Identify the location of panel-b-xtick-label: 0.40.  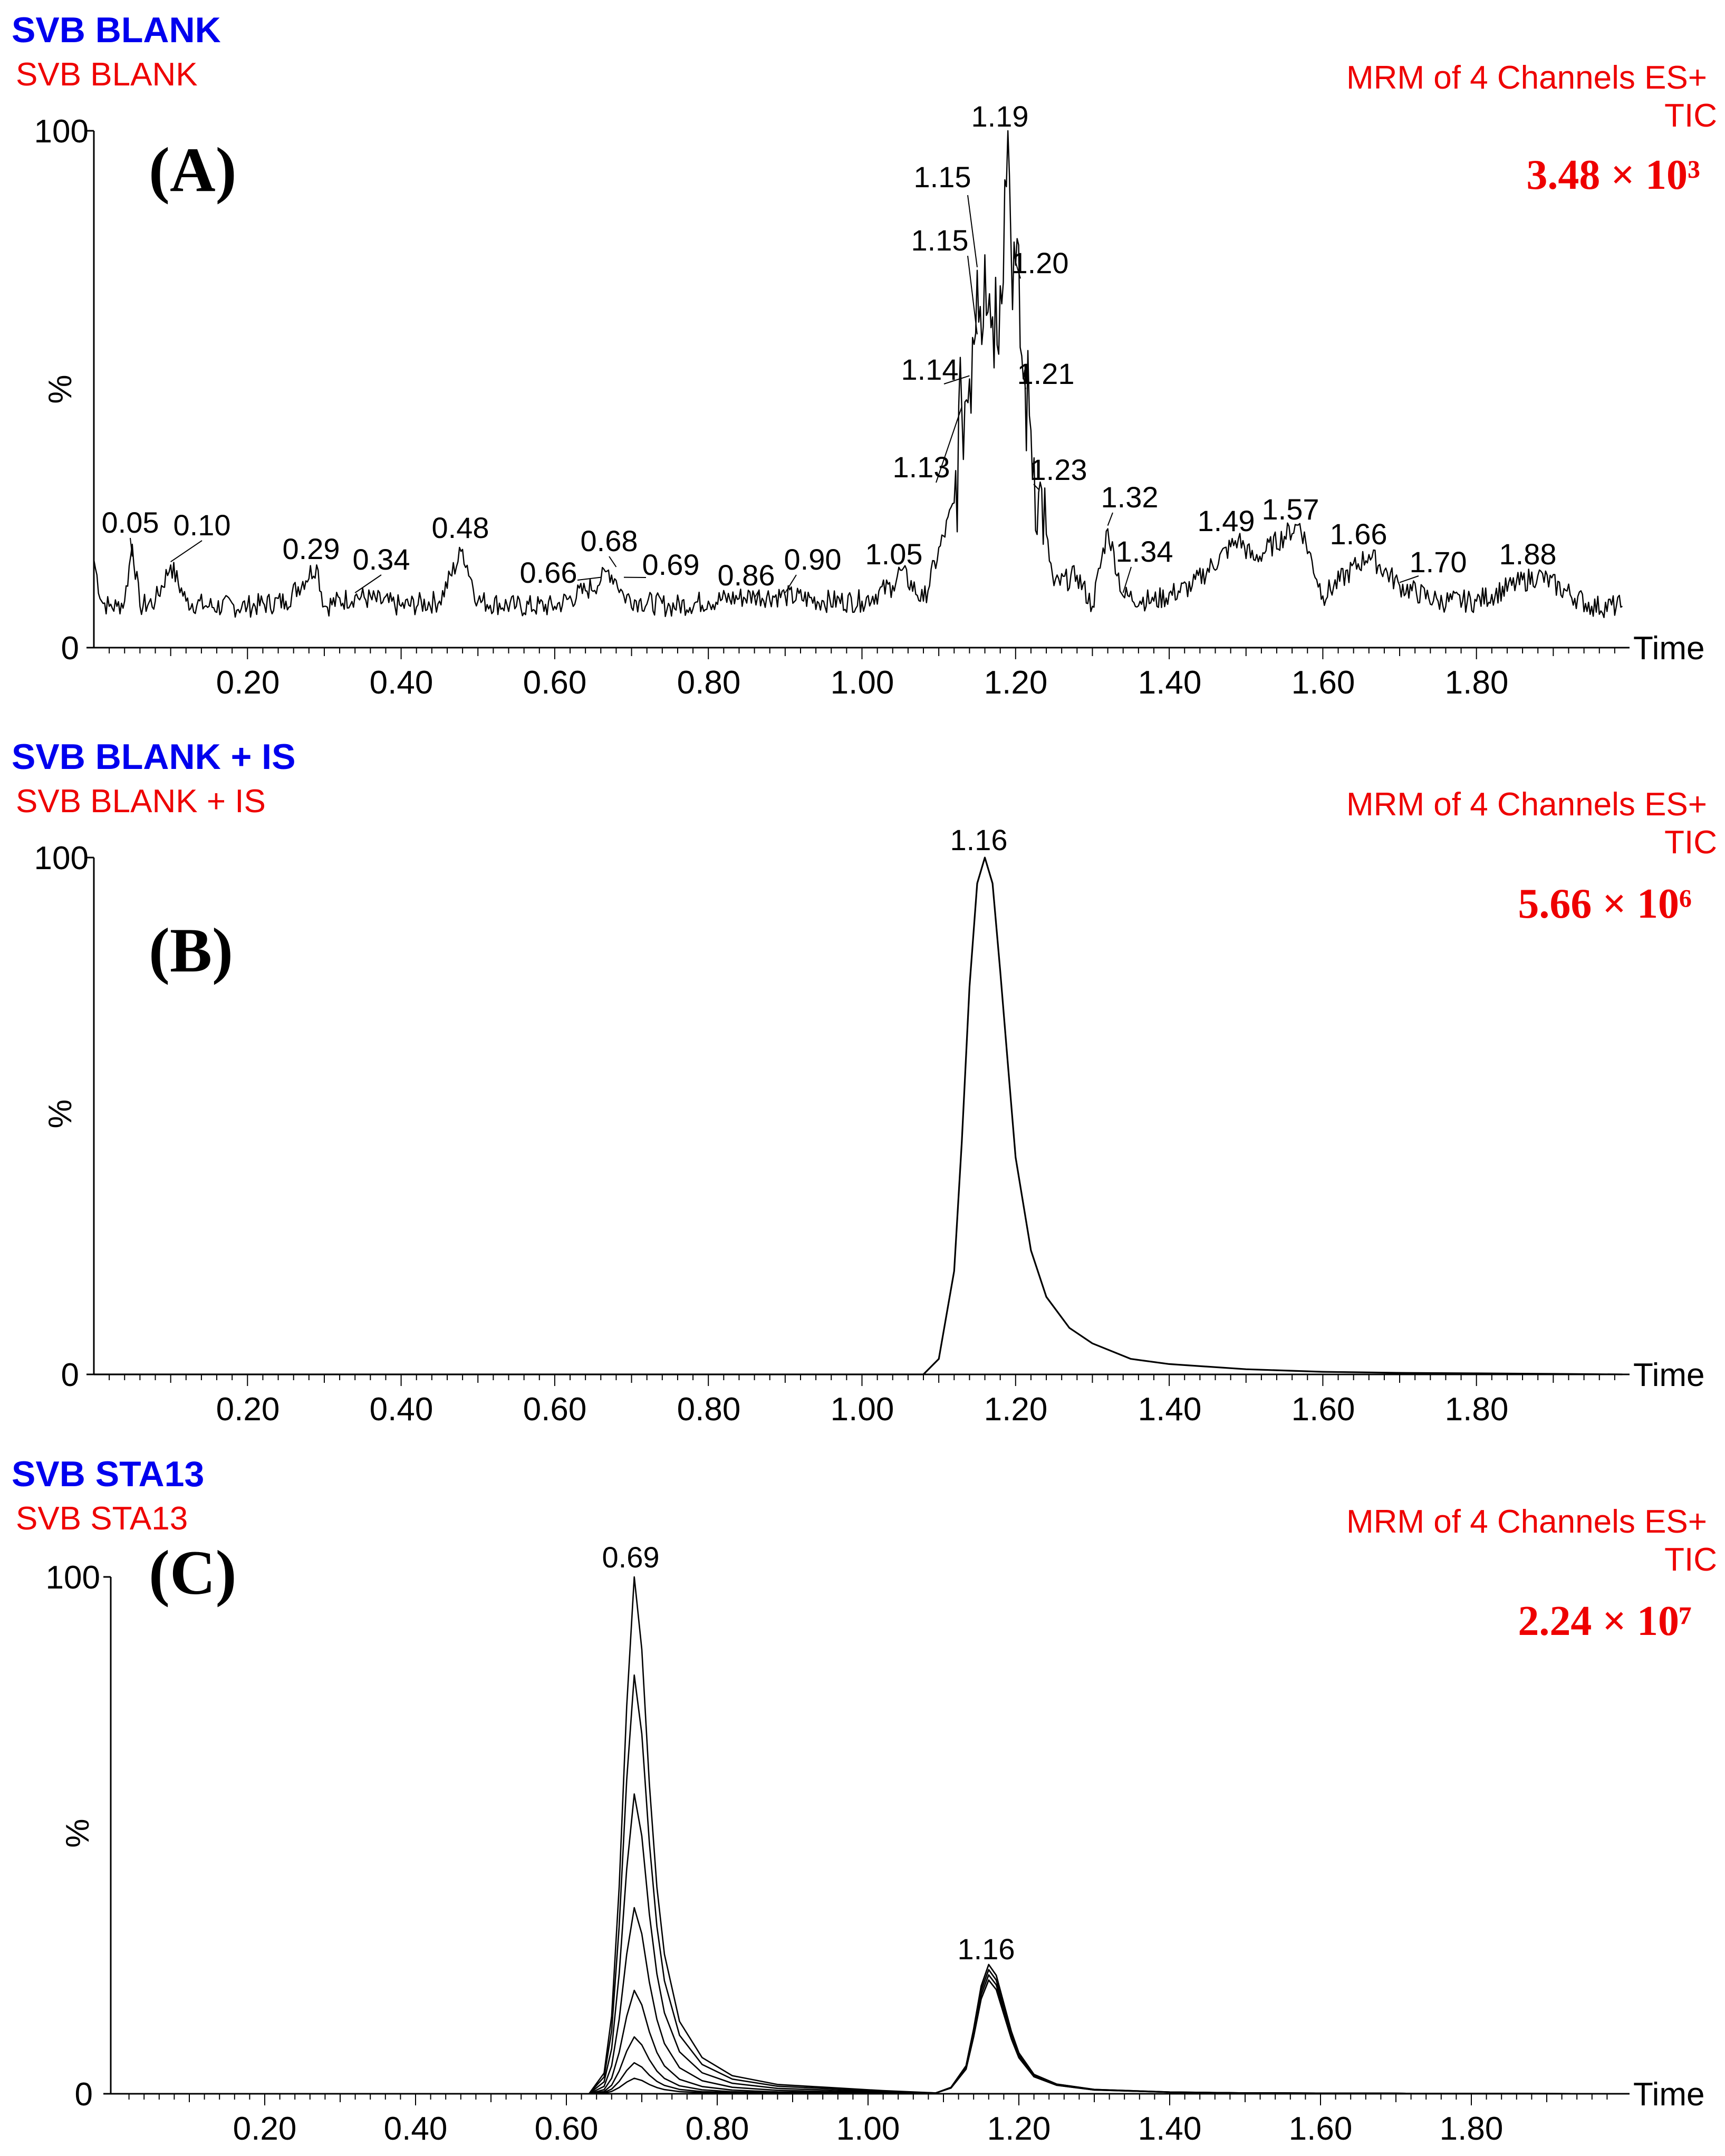
(401, 1409).